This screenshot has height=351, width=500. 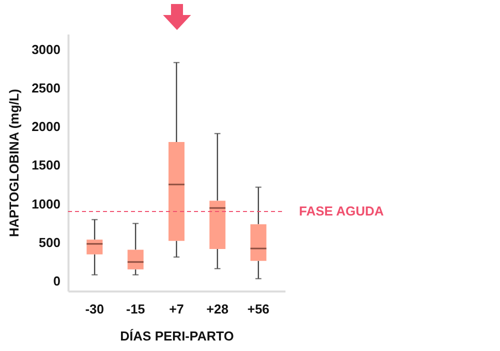 What do you see at coordinates (258, 309) in the screenshot?
I see `x-tick-label: +56` at bounding box center [258, 309].